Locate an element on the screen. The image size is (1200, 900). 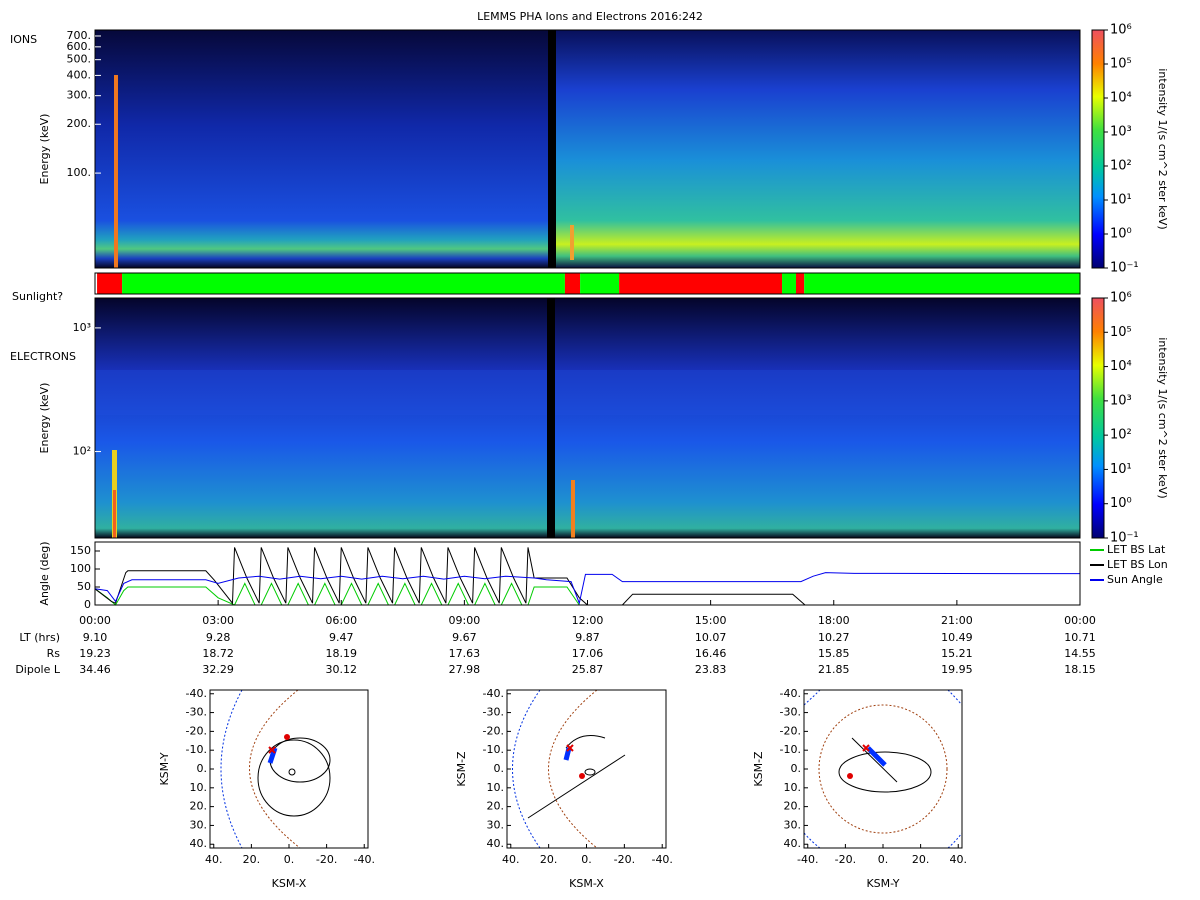
y-tick-label: 10³ is located at coordinates (82, 327).